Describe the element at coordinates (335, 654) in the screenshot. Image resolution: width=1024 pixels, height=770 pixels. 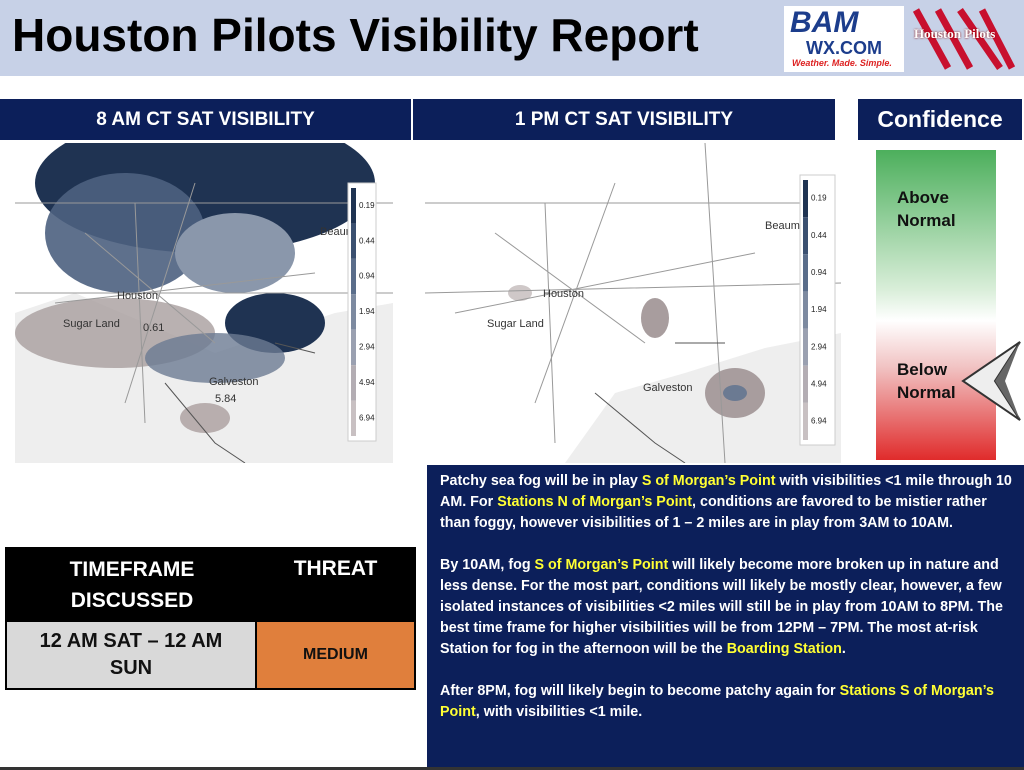
I see `table-cell: MEDIUM` at that location.